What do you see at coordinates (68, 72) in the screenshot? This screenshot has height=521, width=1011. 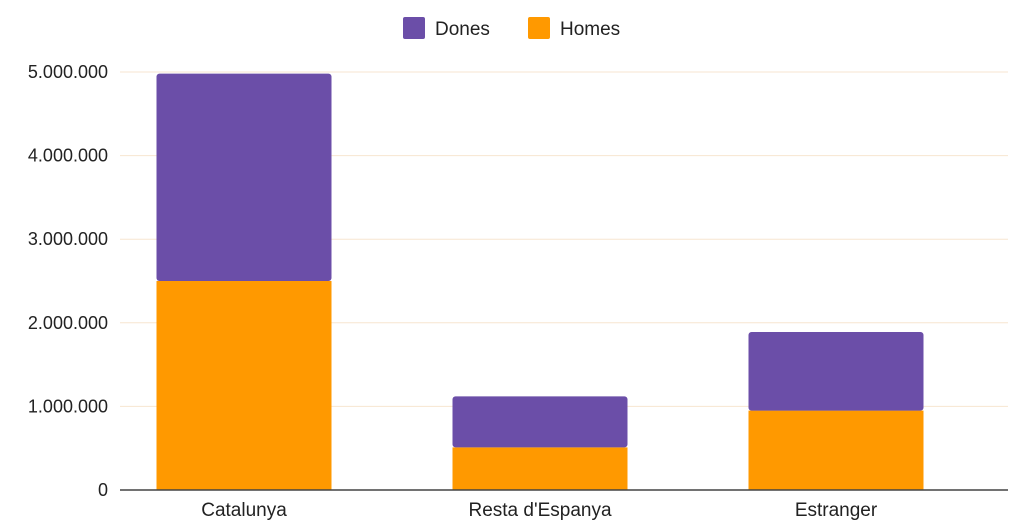 I see `y-tick-label: 5.000.000` at bounding box center [68, 72].